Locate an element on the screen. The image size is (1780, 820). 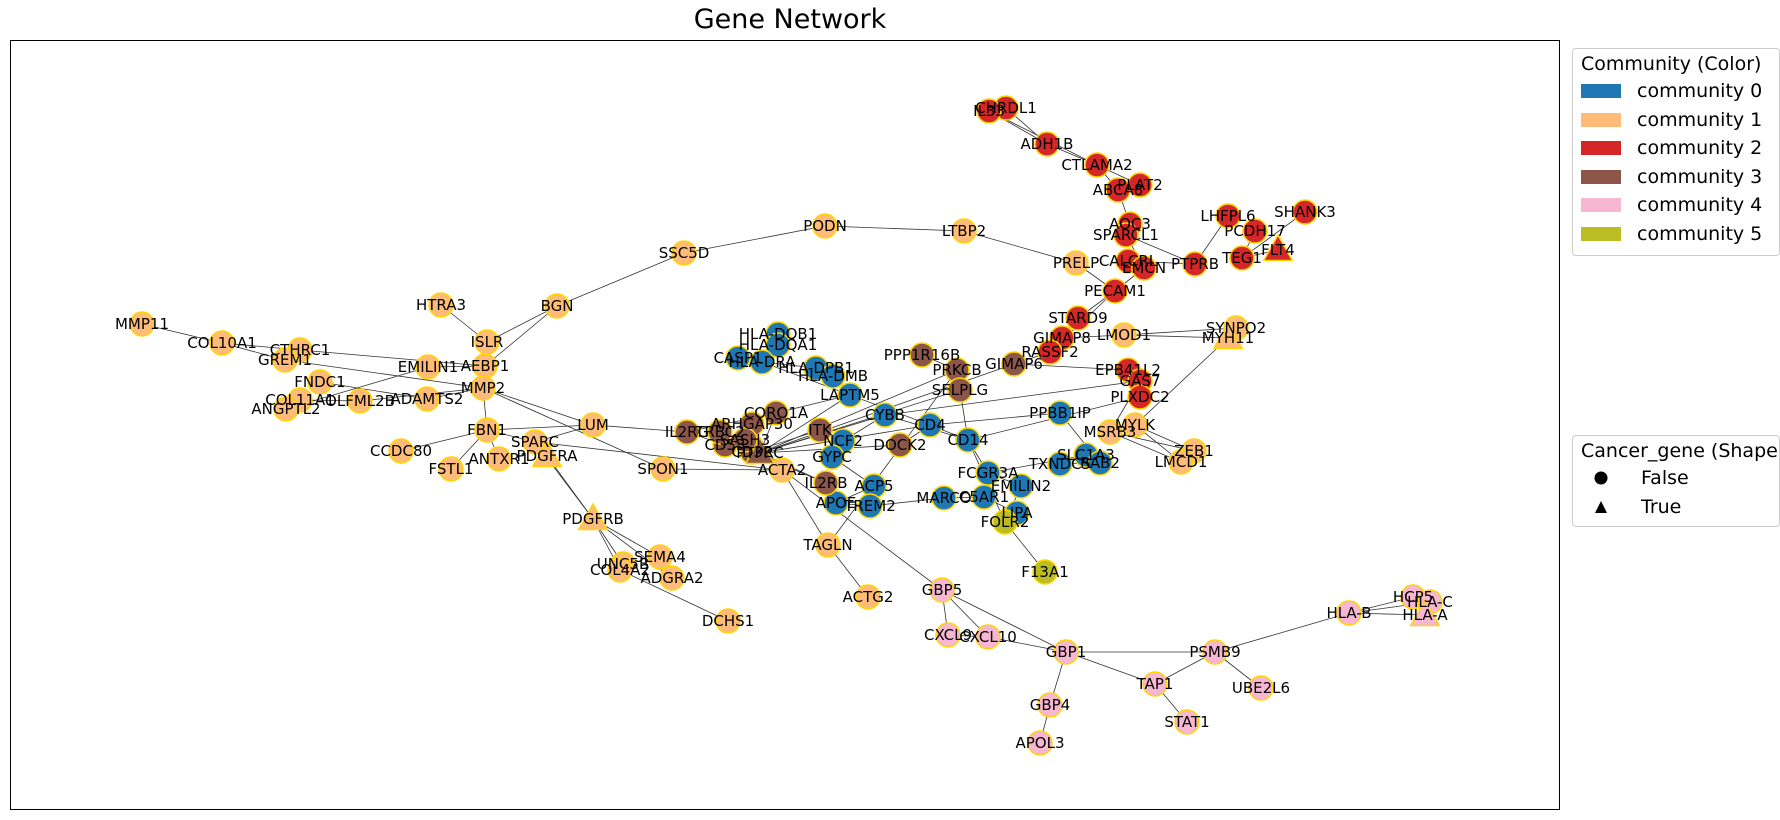
node-TREM2 is located at coordinates (870, 506).